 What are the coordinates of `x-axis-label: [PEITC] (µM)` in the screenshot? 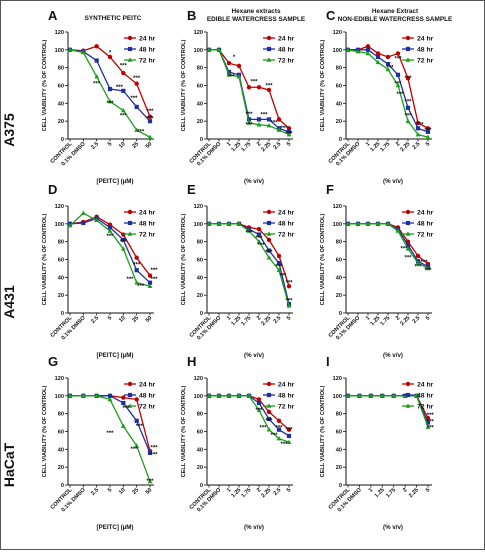 It's located at (115, 181).